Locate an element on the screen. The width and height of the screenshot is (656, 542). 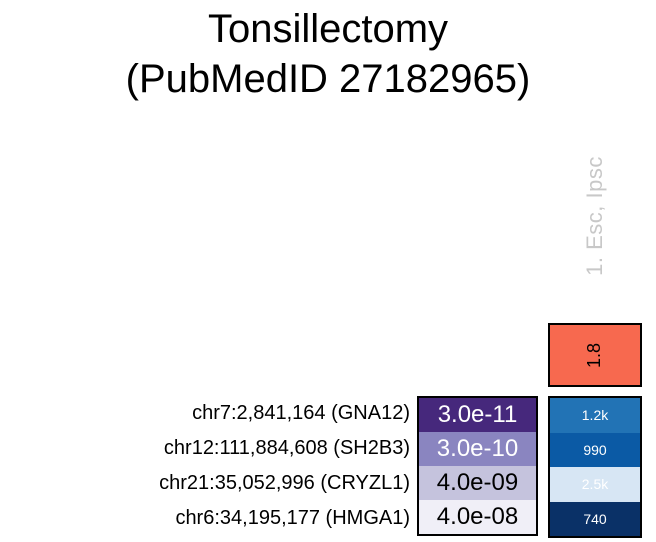
pvalue-cell: 3.0e-11 is located at coordinates (477, 415).